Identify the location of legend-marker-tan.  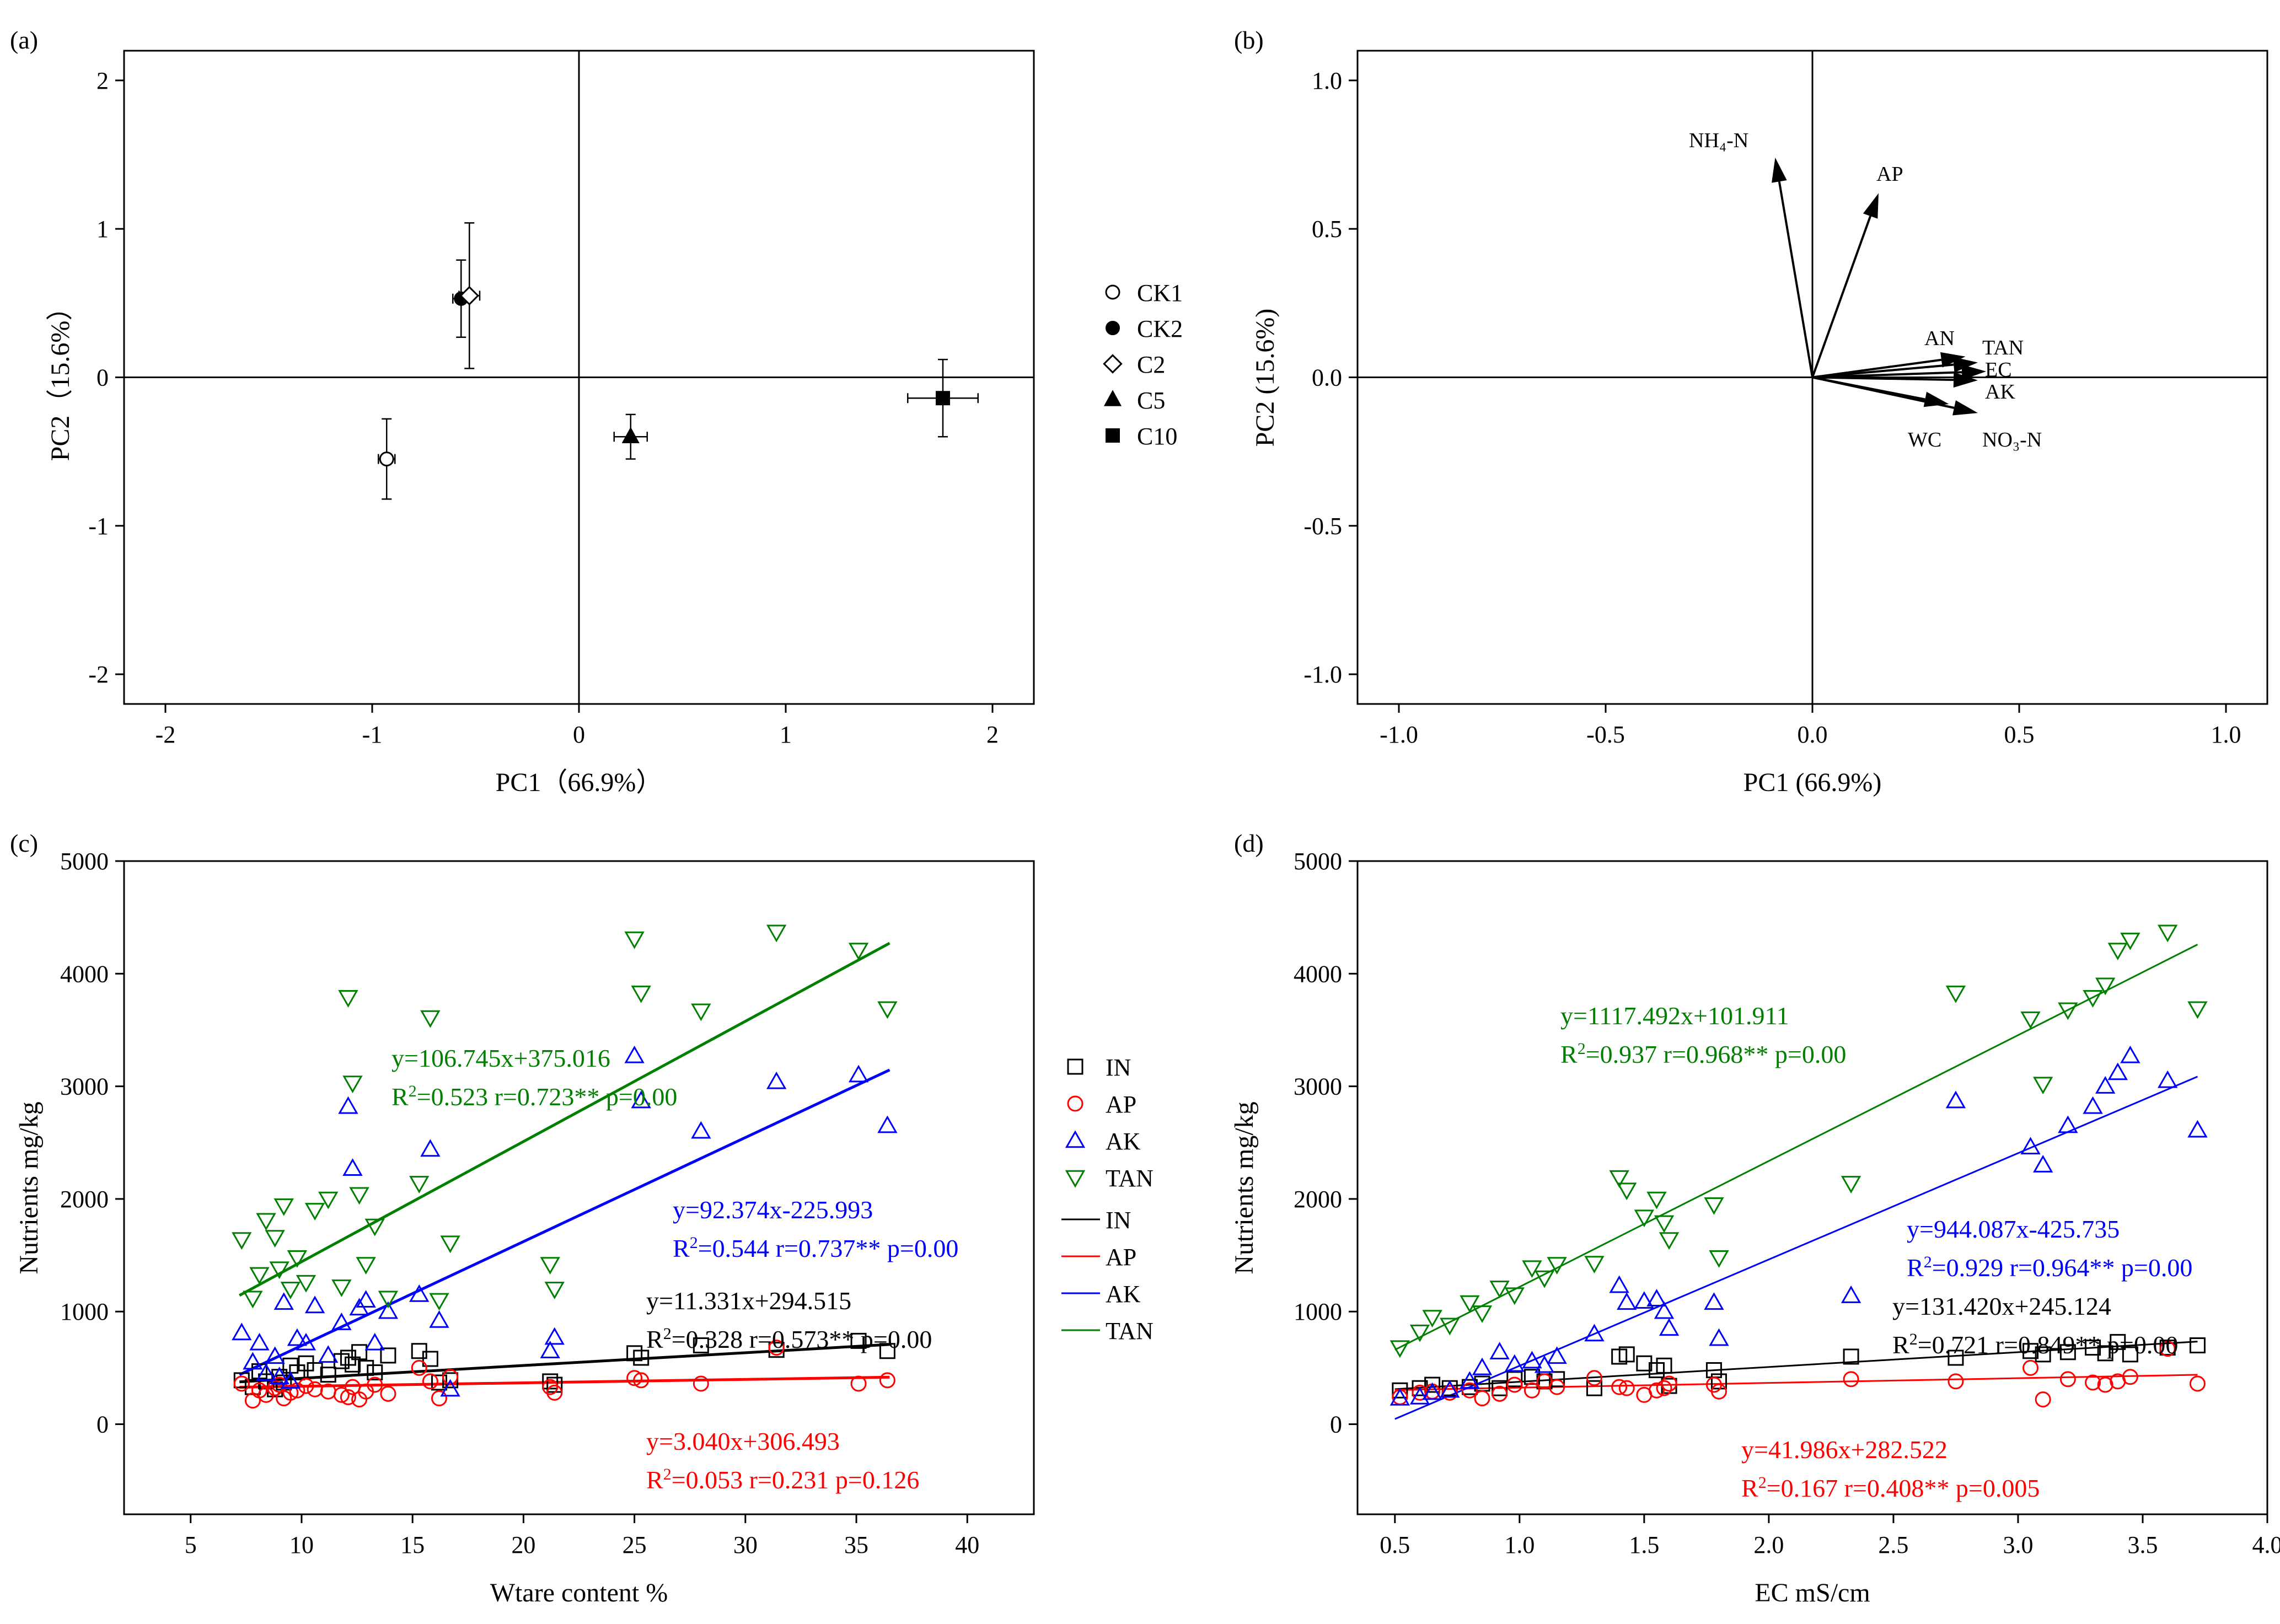
(1076, 1179).